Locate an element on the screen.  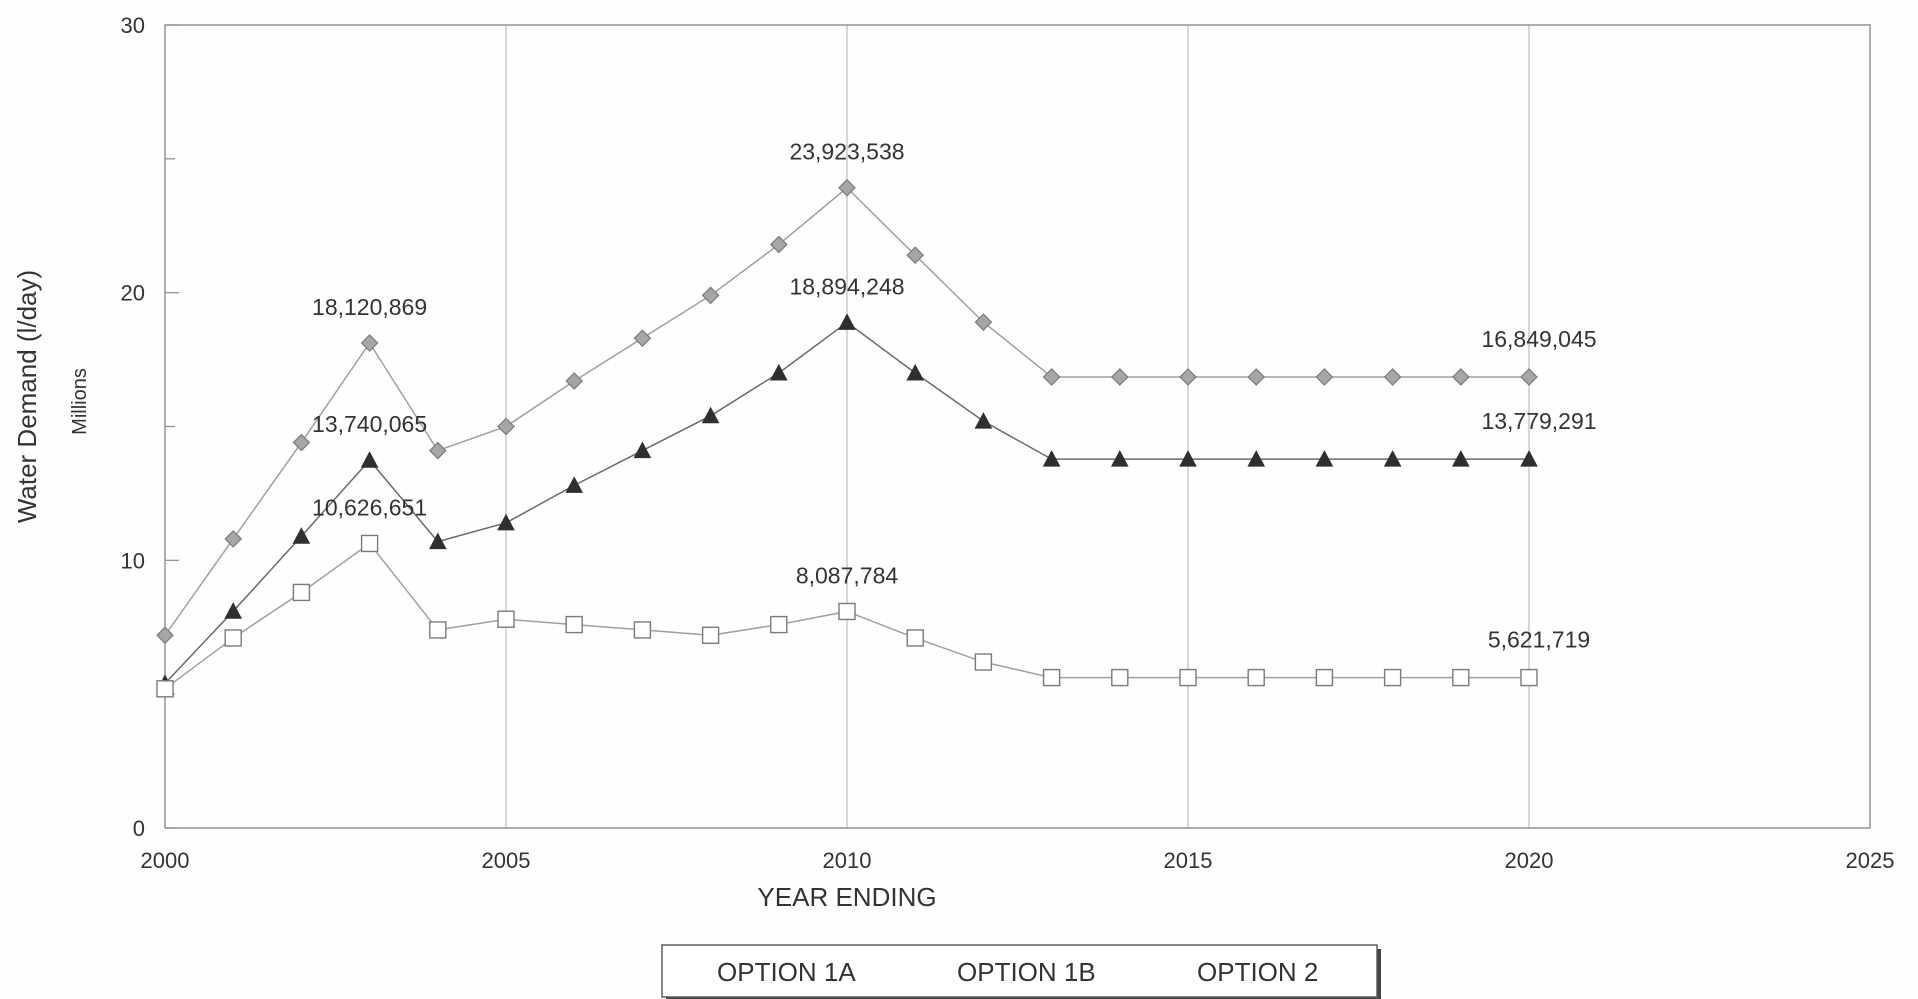
legend-box is located at coordinates (1019, 971).